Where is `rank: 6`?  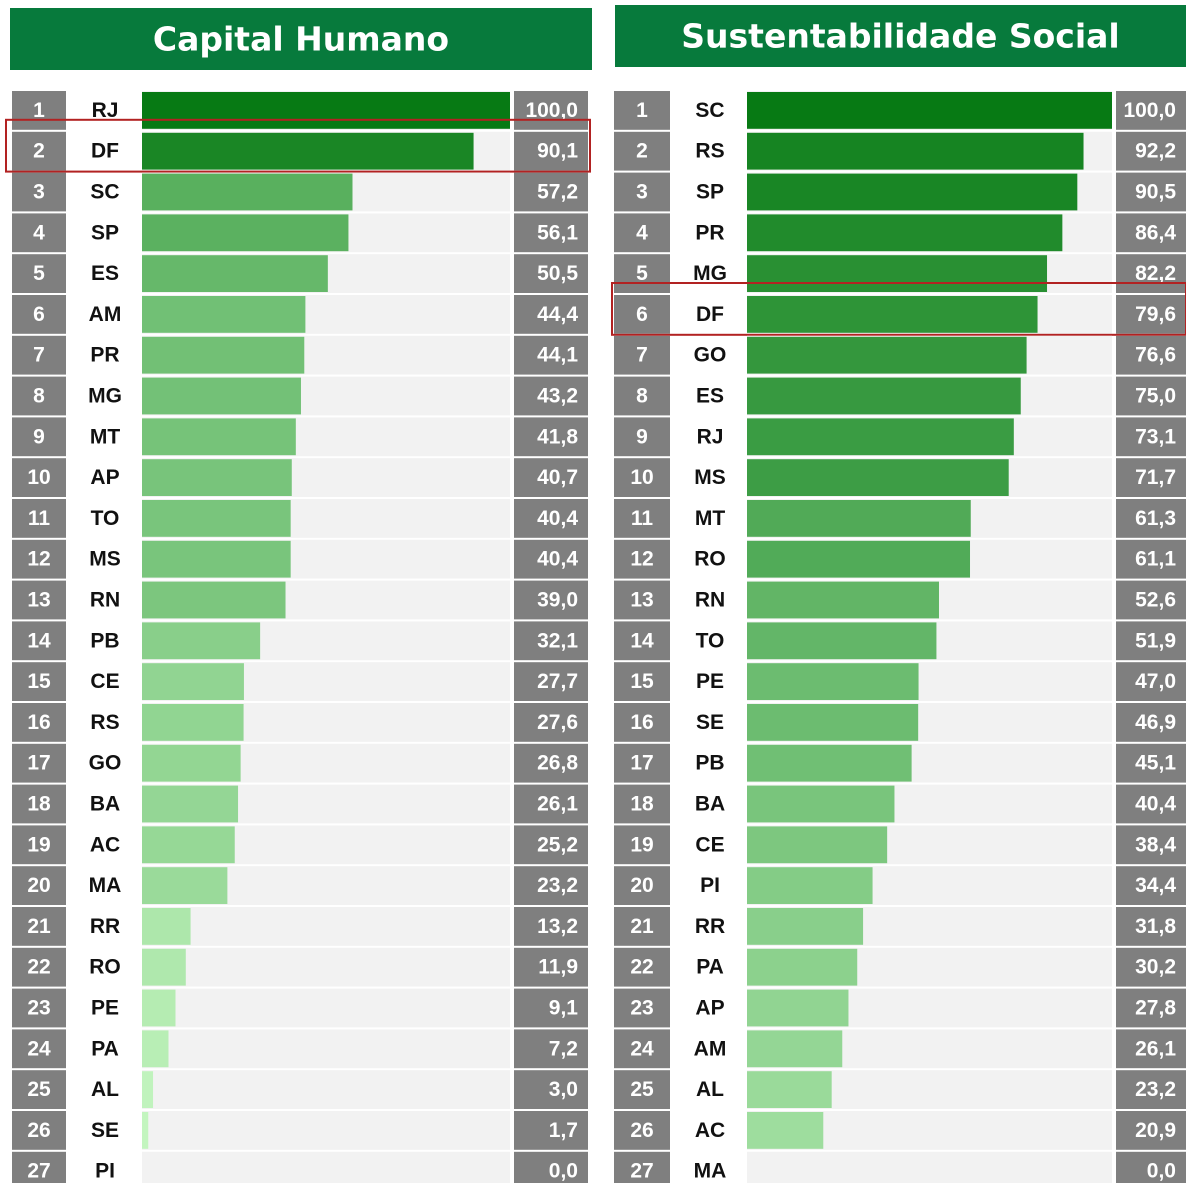
rank: 6 is located at coordinates (39, 314).